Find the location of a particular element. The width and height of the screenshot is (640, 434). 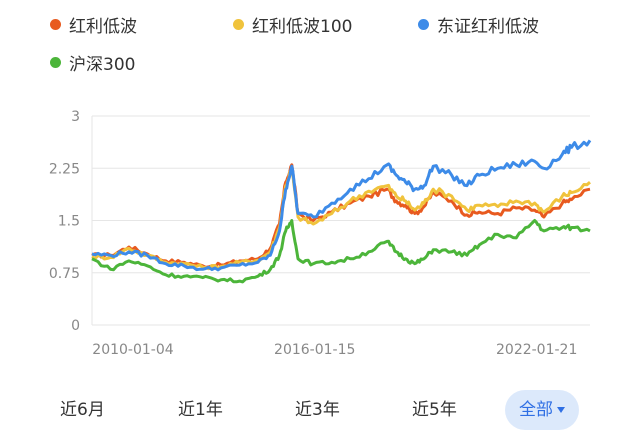

range-6m-button: 近6月 is located at coordinates (82, 410).